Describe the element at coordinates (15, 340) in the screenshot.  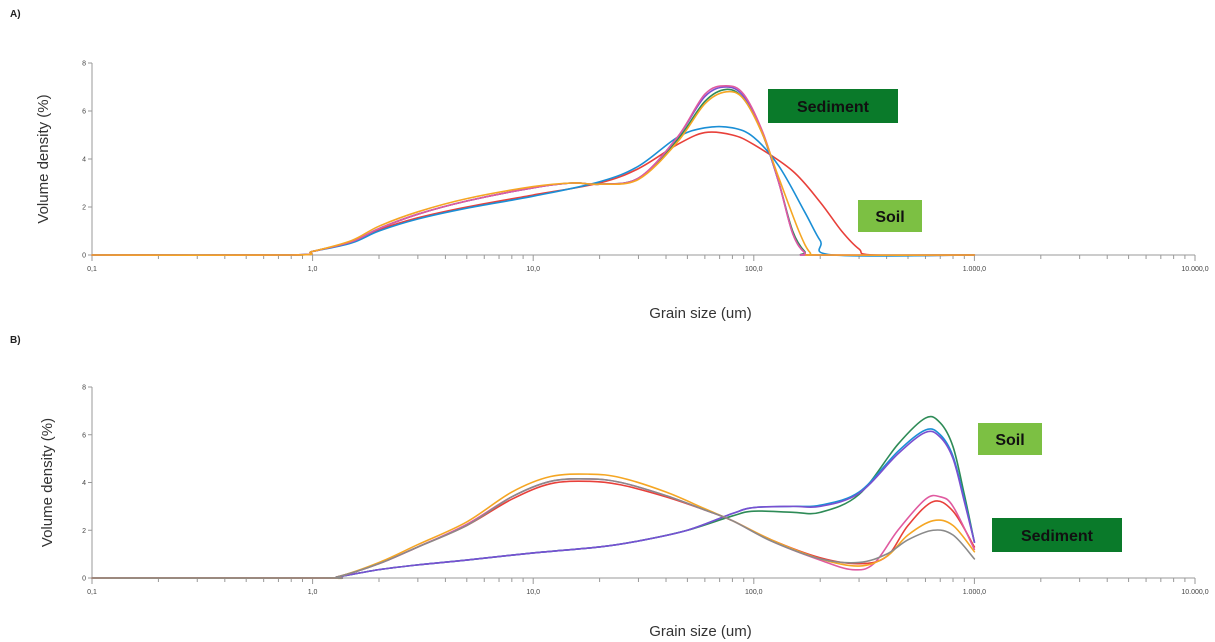
I see `panel-label: B)` at that location.